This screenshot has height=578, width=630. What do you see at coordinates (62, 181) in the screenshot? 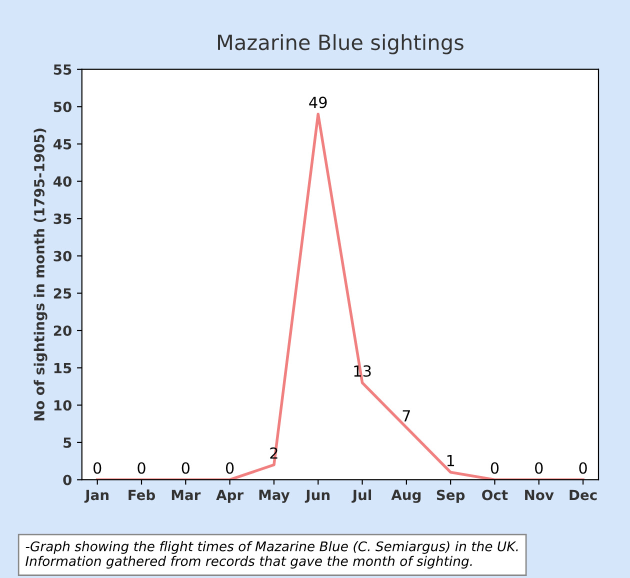
I see `y-tick-label: 40` at bounding box center [62, 181].